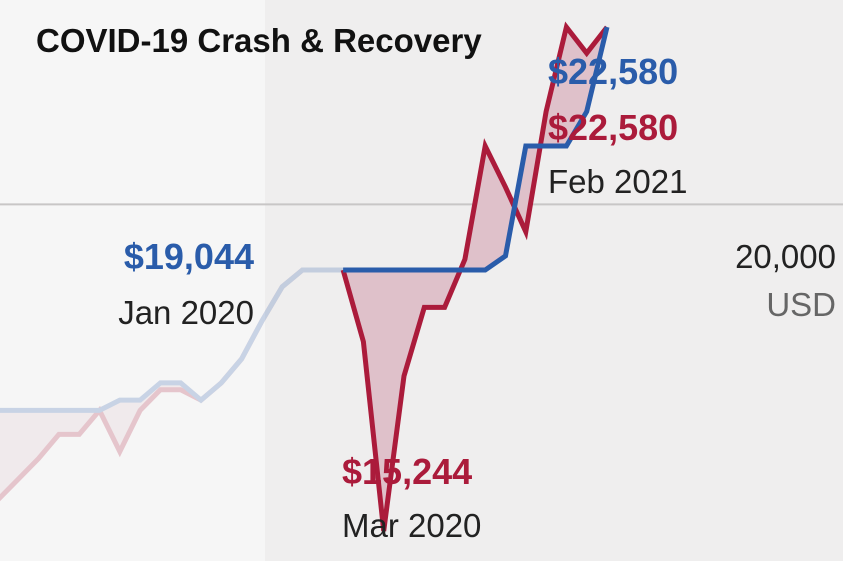 The width and height of the screenshot is (843, 561). Describe the element at coordinates (785, 256) in the screenshot. I see `y-tick-label-20000: 20,000` at that location.